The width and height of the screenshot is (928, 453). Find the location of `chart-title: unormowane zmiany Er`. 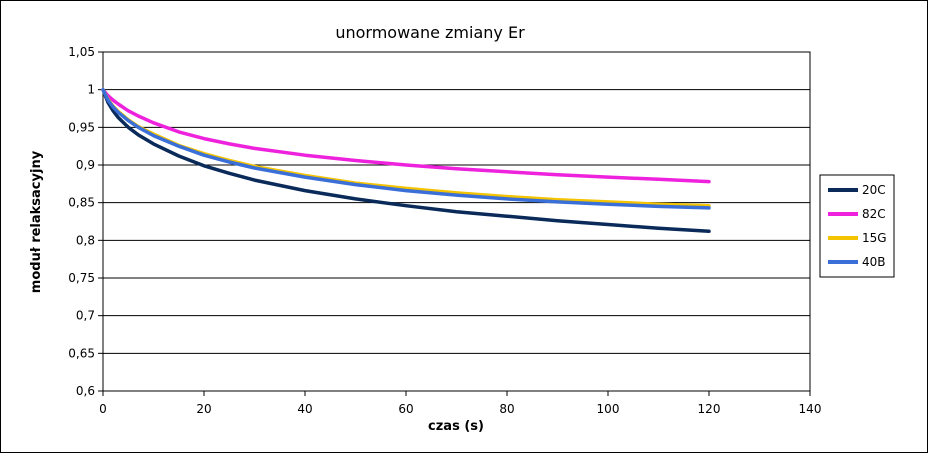

chart-title: unormowane zmiany Er is located at coordinates (430, 32).